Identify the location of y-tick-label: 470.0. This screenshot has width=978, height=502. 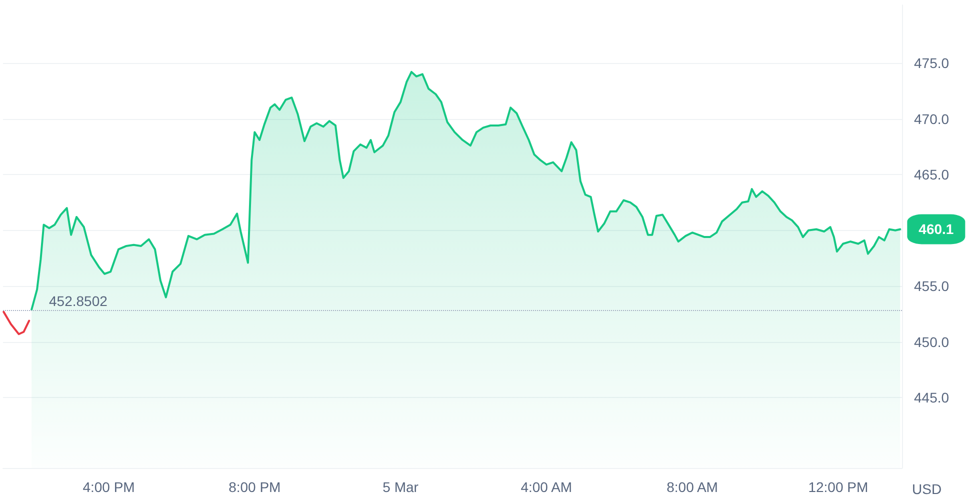
(932, 118).